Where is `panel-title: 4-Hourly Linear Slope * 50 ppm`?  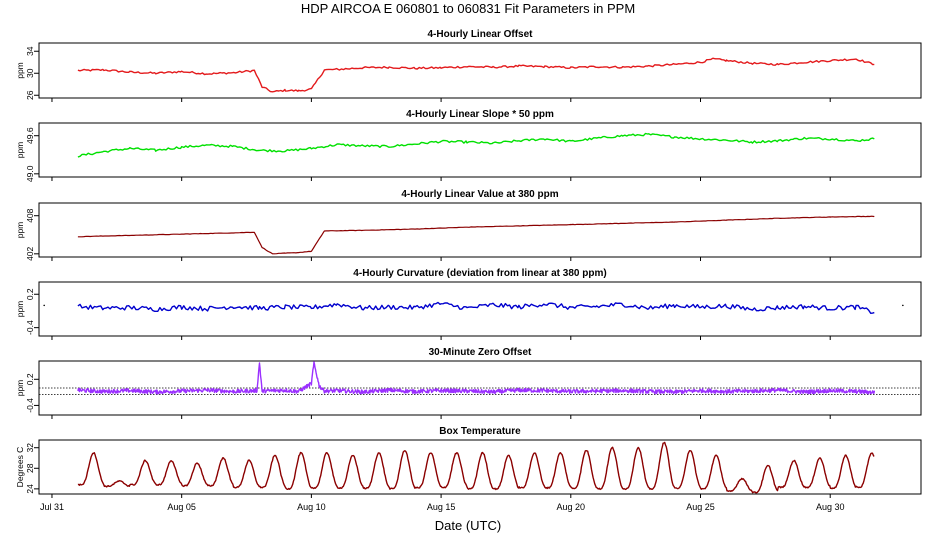
panel-title: 4-Hourly Linear Slope * 50 ppm is located at coordinates (480, 114).